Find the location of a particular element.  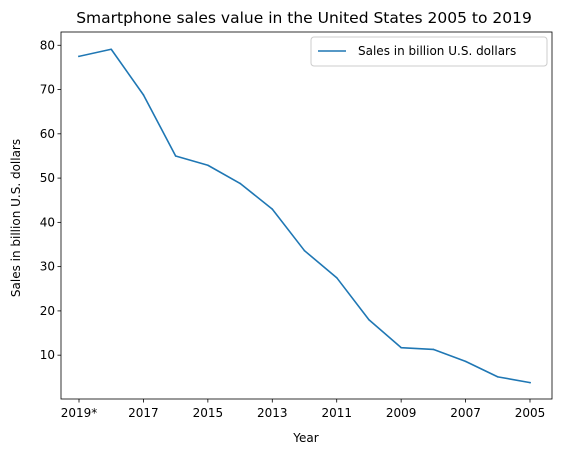

y-tick-label: 70 is located at coordinates (47, 90).